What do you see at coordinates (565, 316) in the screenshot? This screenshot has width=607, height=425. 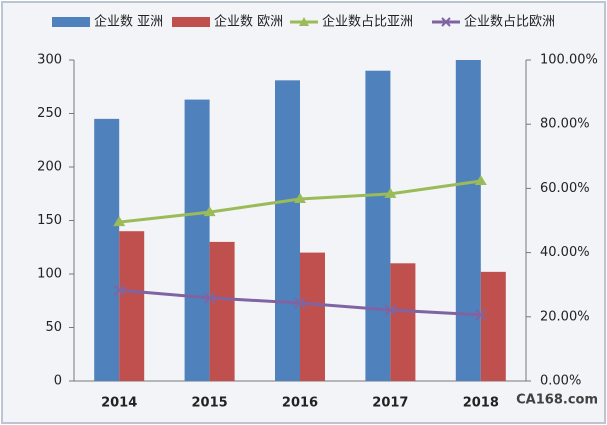 I see `y2-tick-label: 20.00%` at bounding box center [565, 316].